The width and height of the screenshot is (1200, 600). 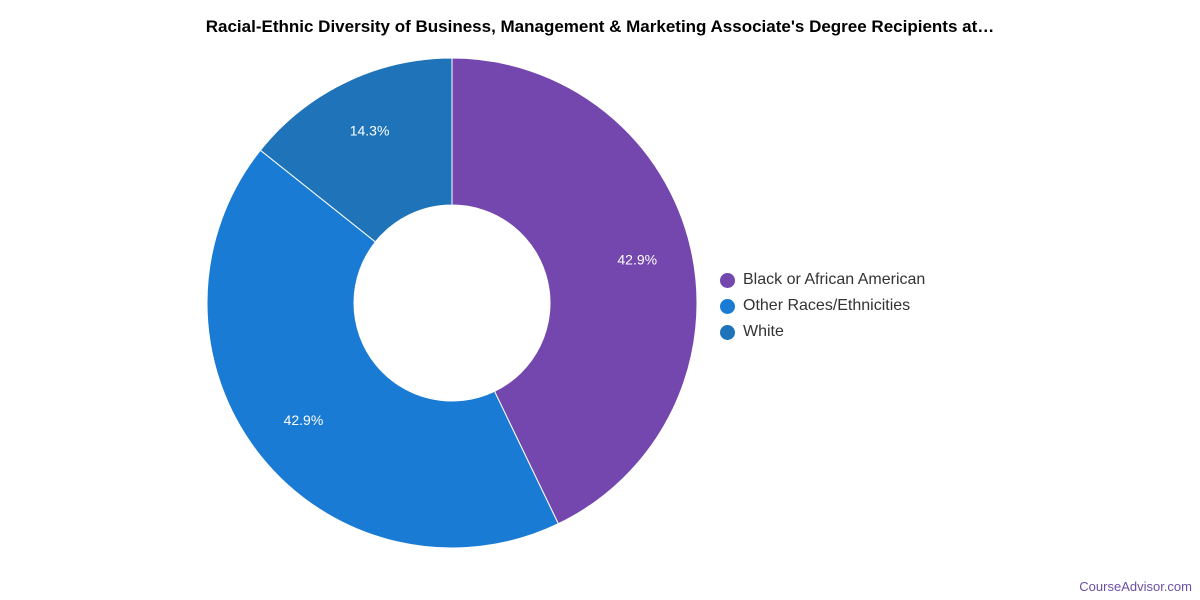 I want to click on legend-item-1: Other Races/Ethnicities, so click(x=822, y=306).